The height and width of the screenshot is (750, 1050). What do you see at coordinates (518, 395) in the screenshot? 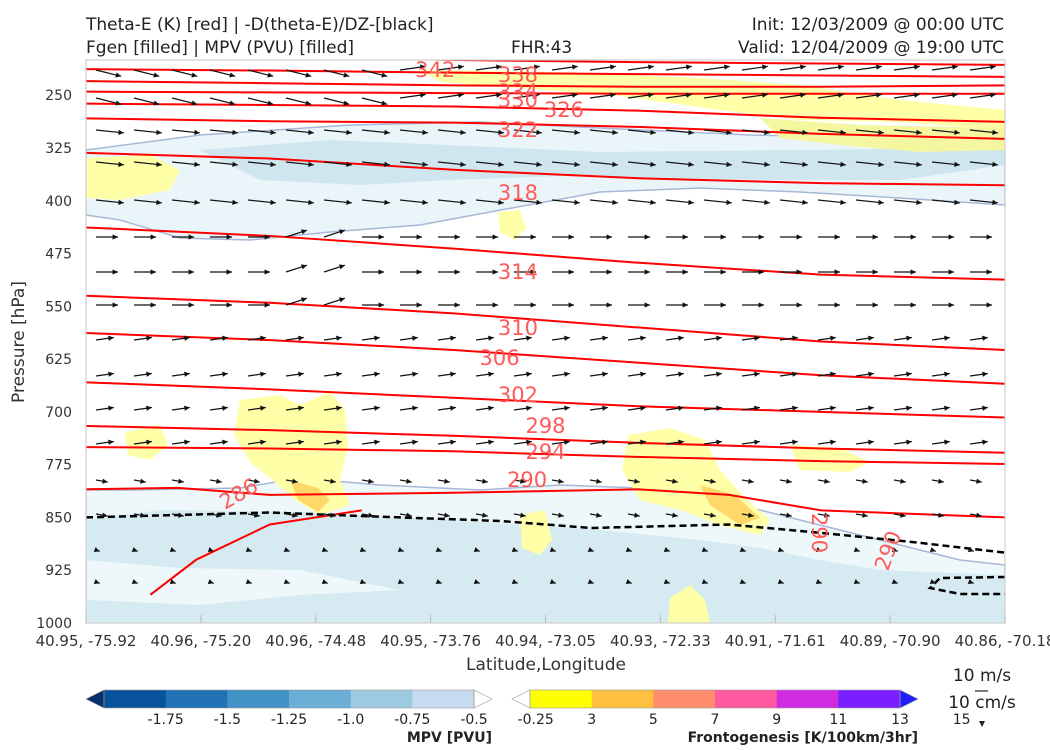
I see `contour-label-302: 302` at bounding box center [518, 395].